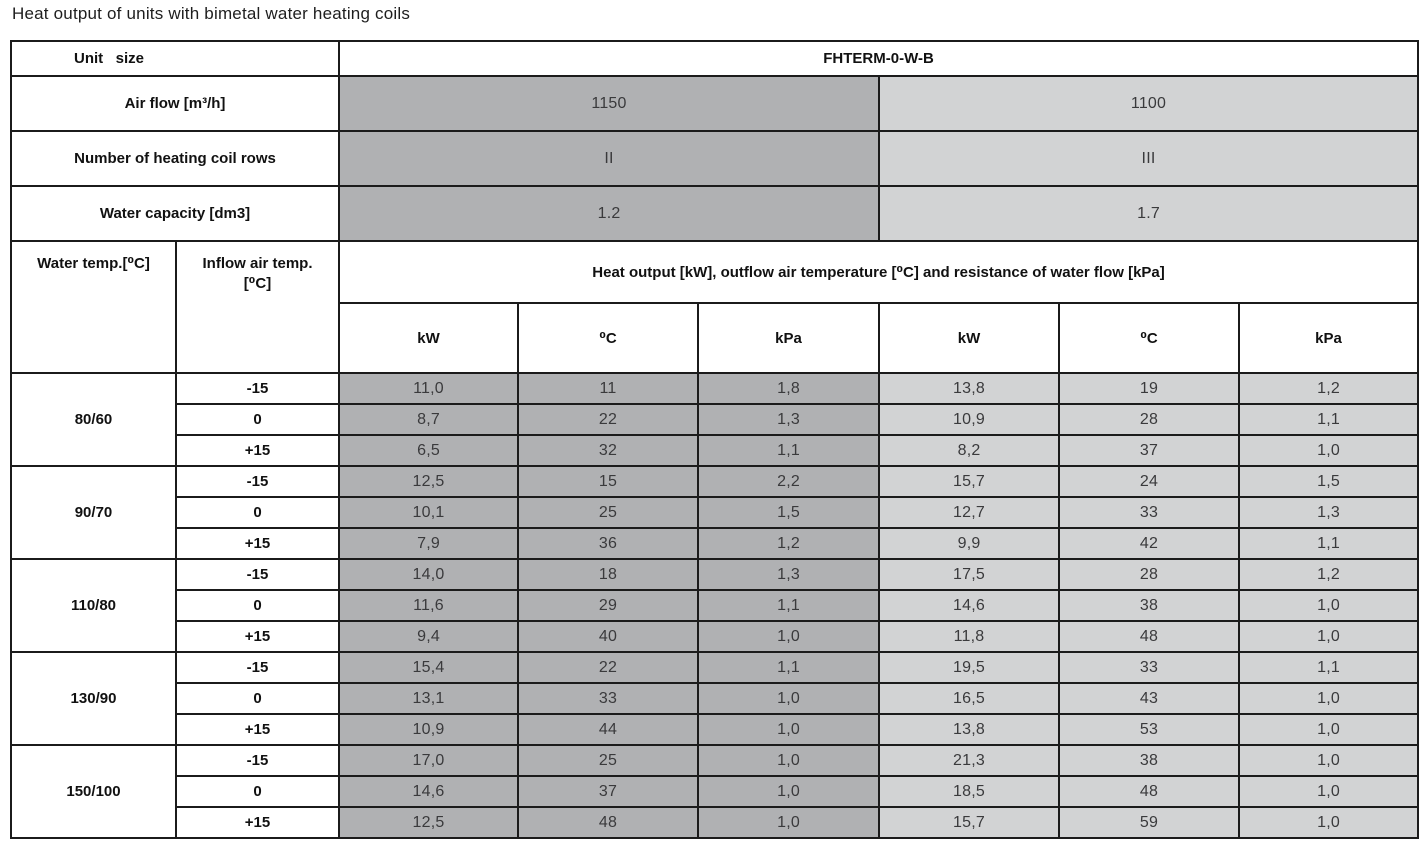  Describe the element at coordinates (93, 419) in the screenshot. I see `water-temp-group-label: 80/60` at that location.